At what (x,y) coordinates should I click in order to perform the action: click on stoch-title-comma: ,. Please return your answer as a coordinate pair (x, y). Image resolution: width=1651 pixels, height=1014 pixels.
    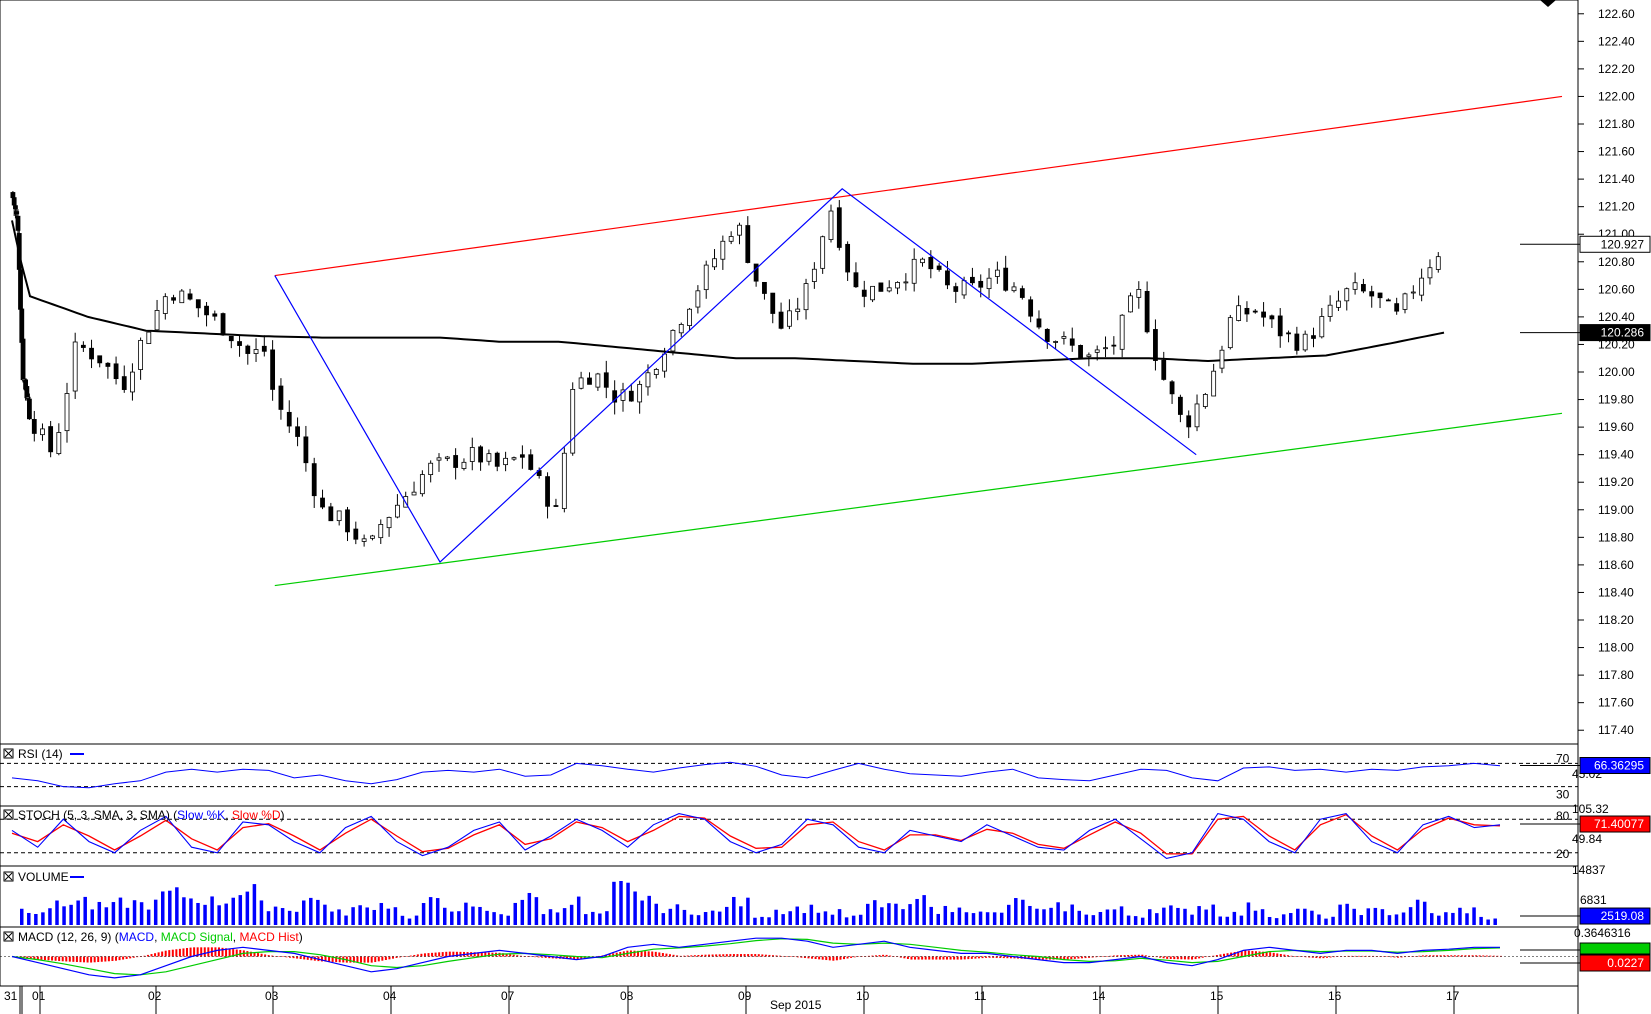
    Looking at the image, I should click on (228, 815).